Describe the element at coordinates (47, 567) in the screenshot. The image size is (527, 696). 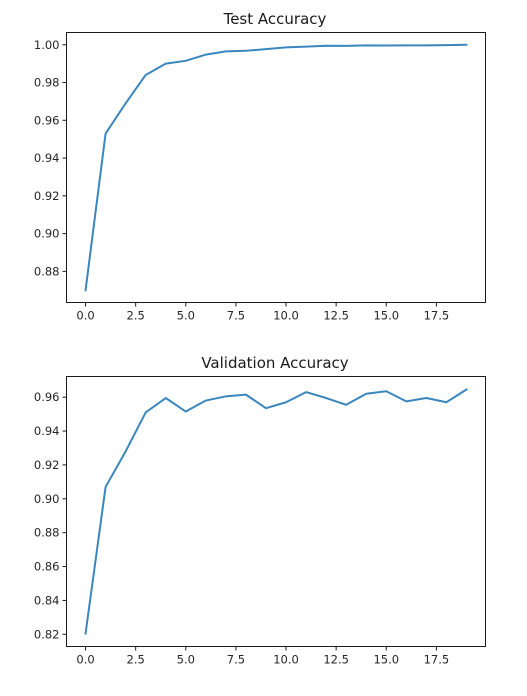
I see `y-tick-label: 0.86` at that location.